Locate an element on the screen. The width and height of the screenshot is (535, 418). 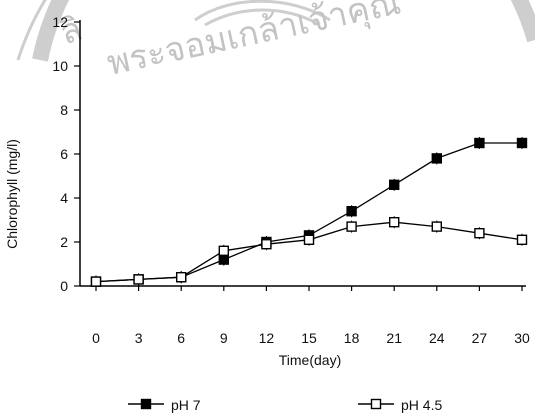
y-tick-label: 10 is located at coordinates (60, 66).